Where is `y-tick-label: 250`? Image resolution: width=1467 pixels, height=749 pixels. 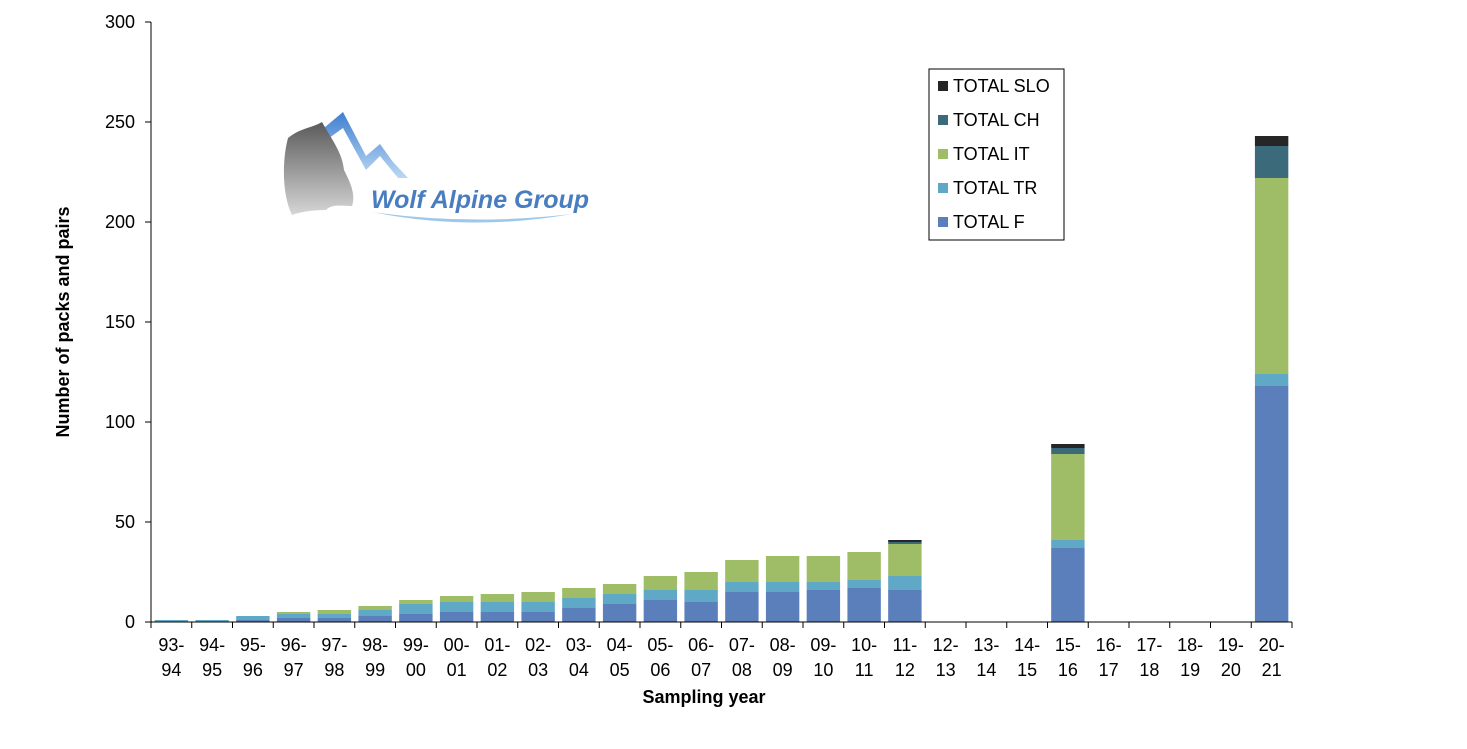
y-tick-label: 250 is located at coordinates (120, 122).